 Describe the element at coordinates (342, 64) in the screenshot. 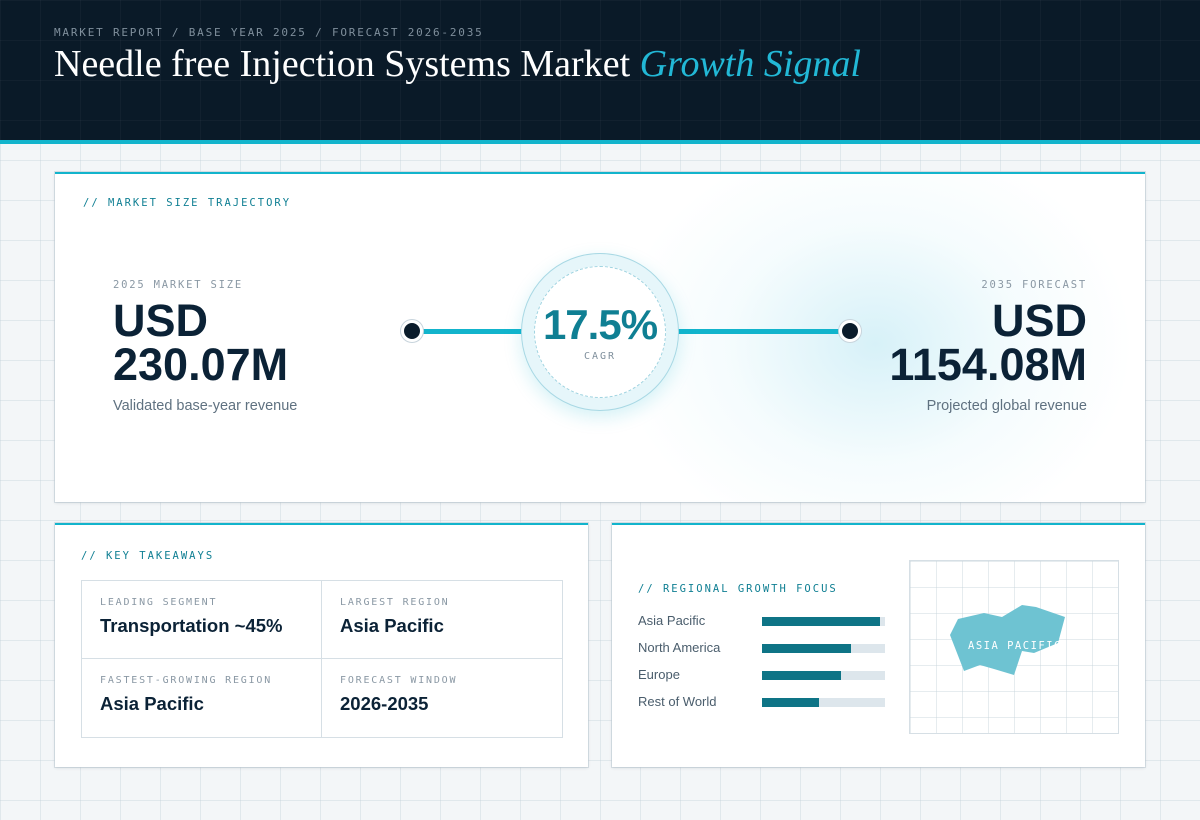

I see `page-title-main: Needle free Injection Systems Market` at that location.